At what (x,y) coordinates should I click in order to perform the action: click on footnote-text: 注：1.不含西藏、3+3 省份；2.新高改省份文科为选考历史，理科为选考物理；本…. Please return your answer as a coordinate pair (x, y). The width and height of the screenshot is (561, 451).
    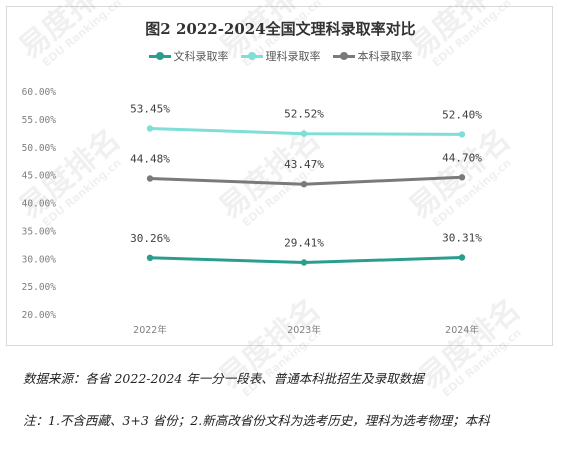
    Looking at the image, I should click on (256, 420).